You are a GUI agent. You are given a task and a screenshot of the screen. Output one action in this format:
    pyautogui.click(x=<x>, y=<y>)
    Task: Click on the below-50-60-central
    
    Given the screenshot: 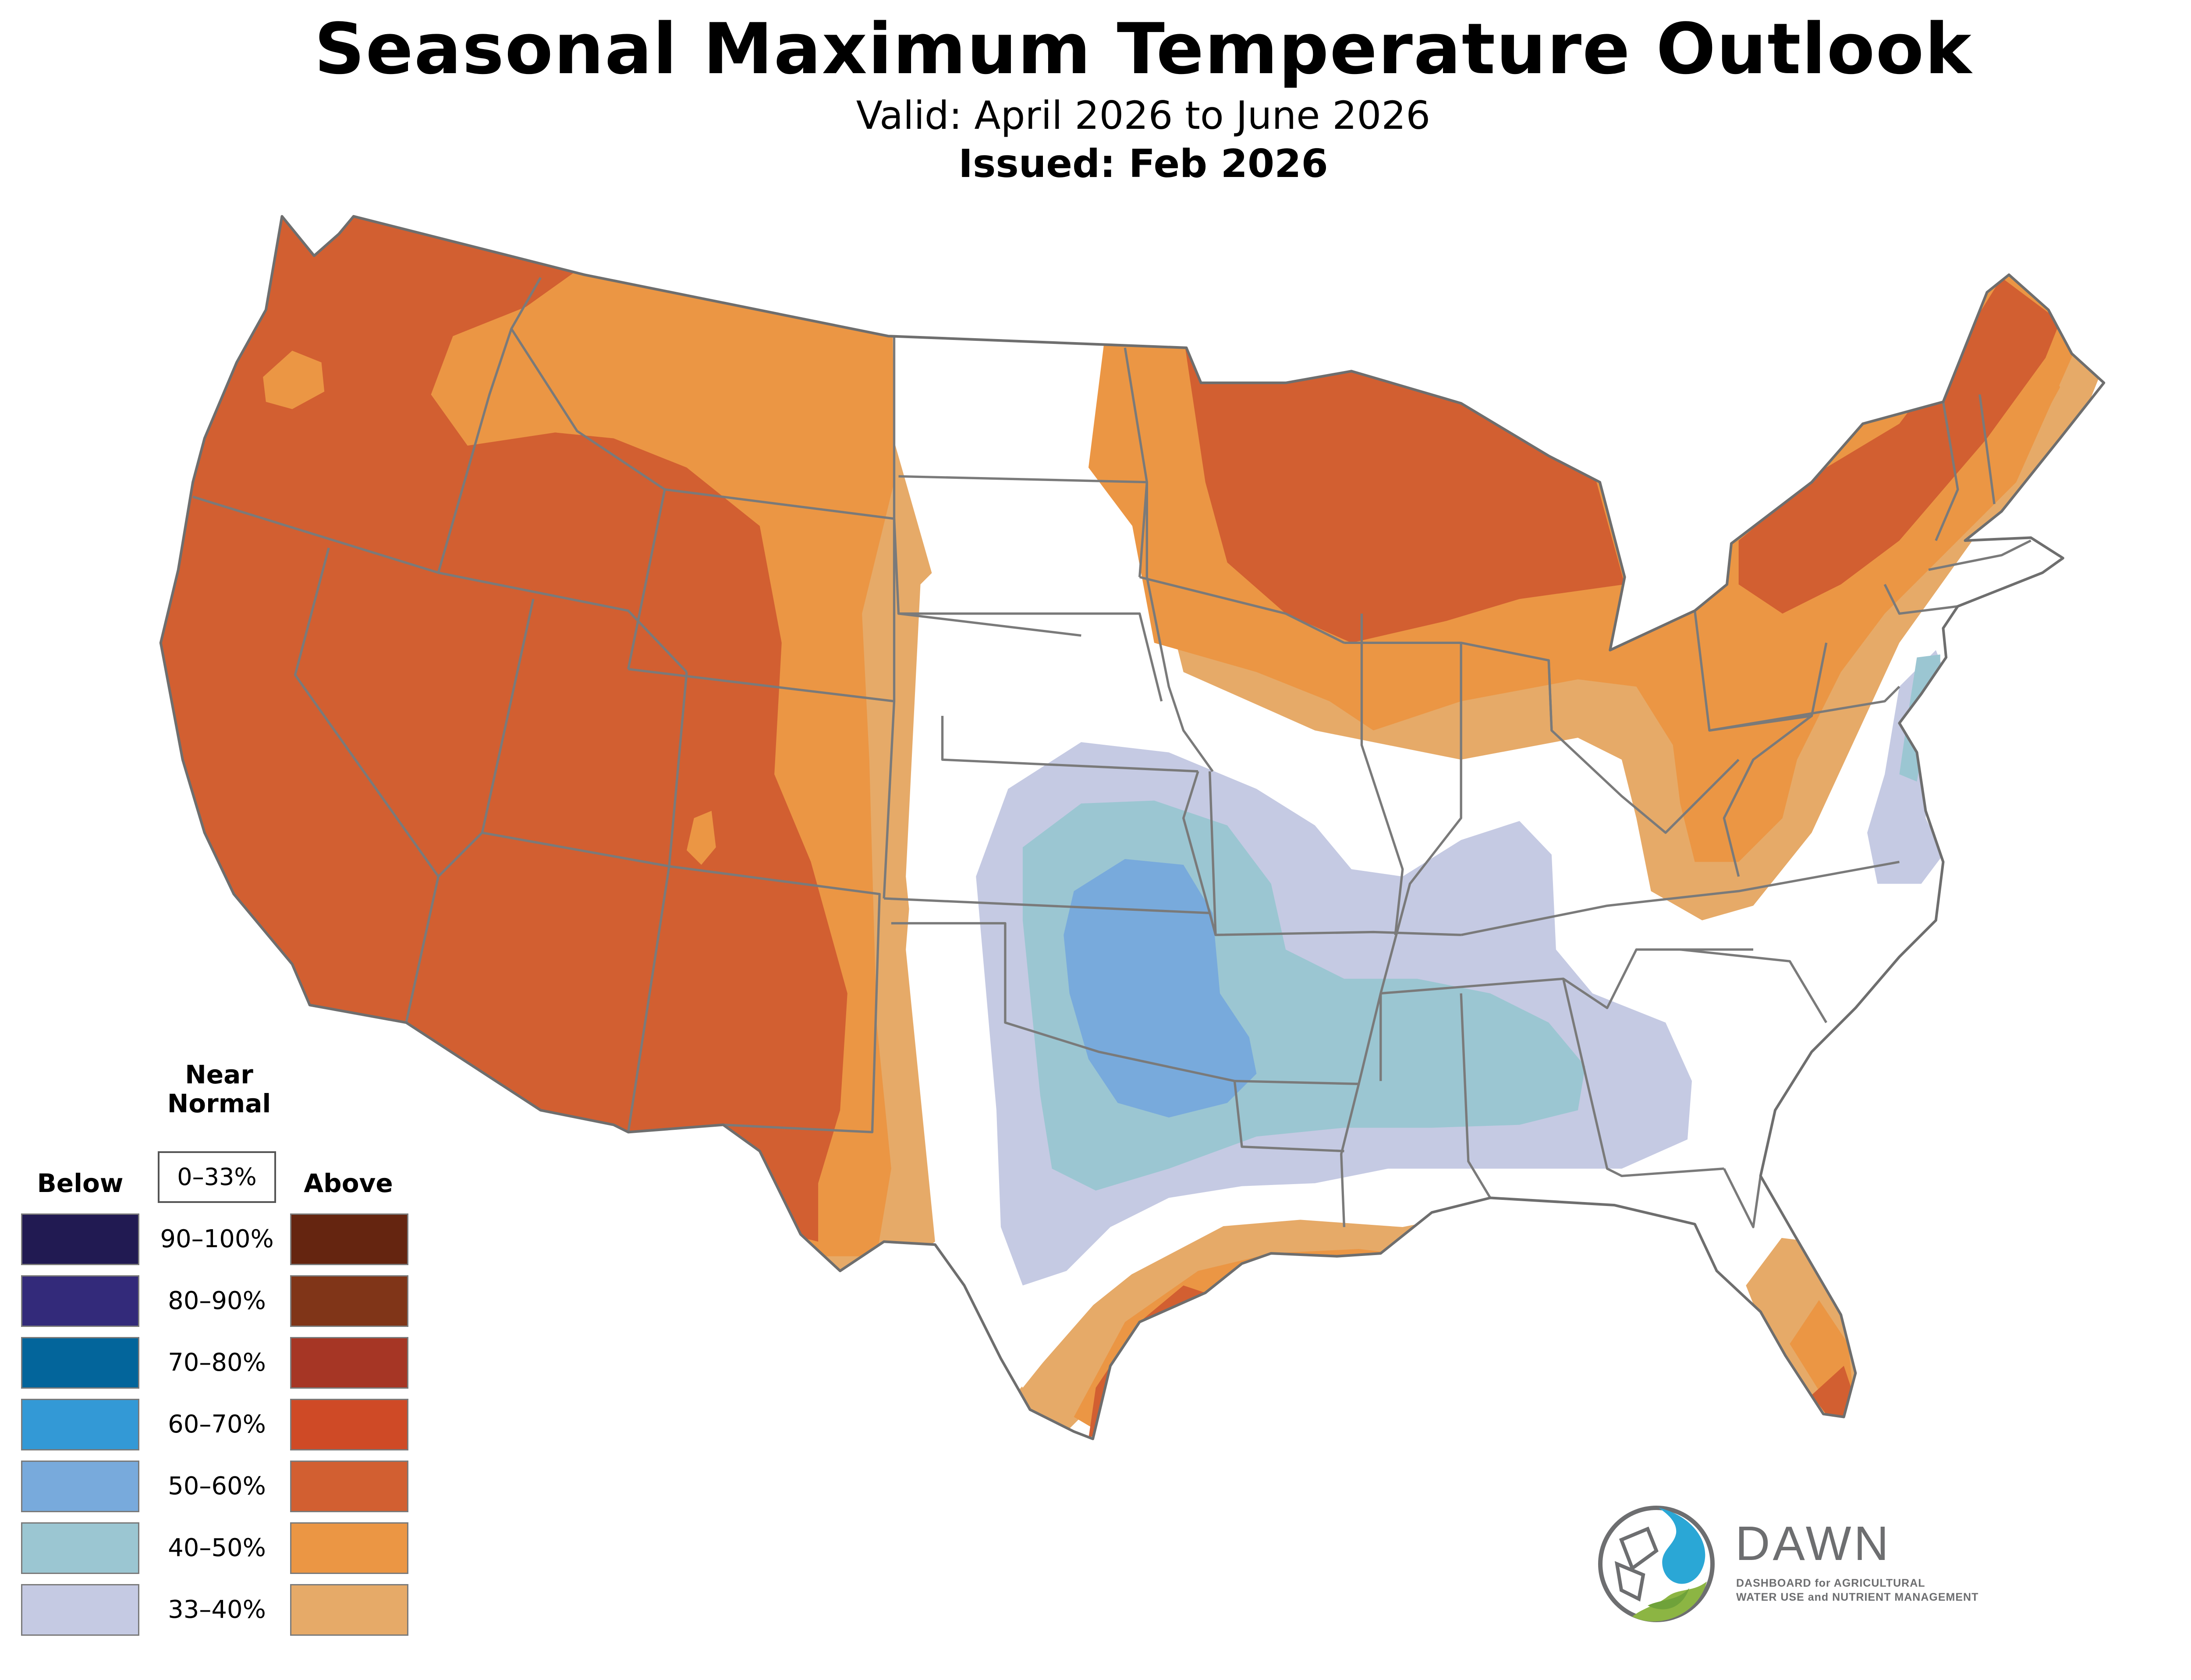 What is the action you would take?
    pyautogui.click(x=1160, y=989)
    